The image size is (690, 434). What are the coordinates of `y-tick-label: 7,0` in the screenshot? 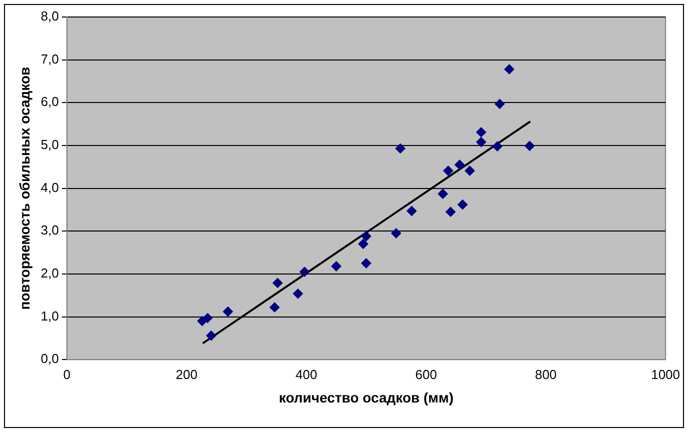 It's located at (49, 58).